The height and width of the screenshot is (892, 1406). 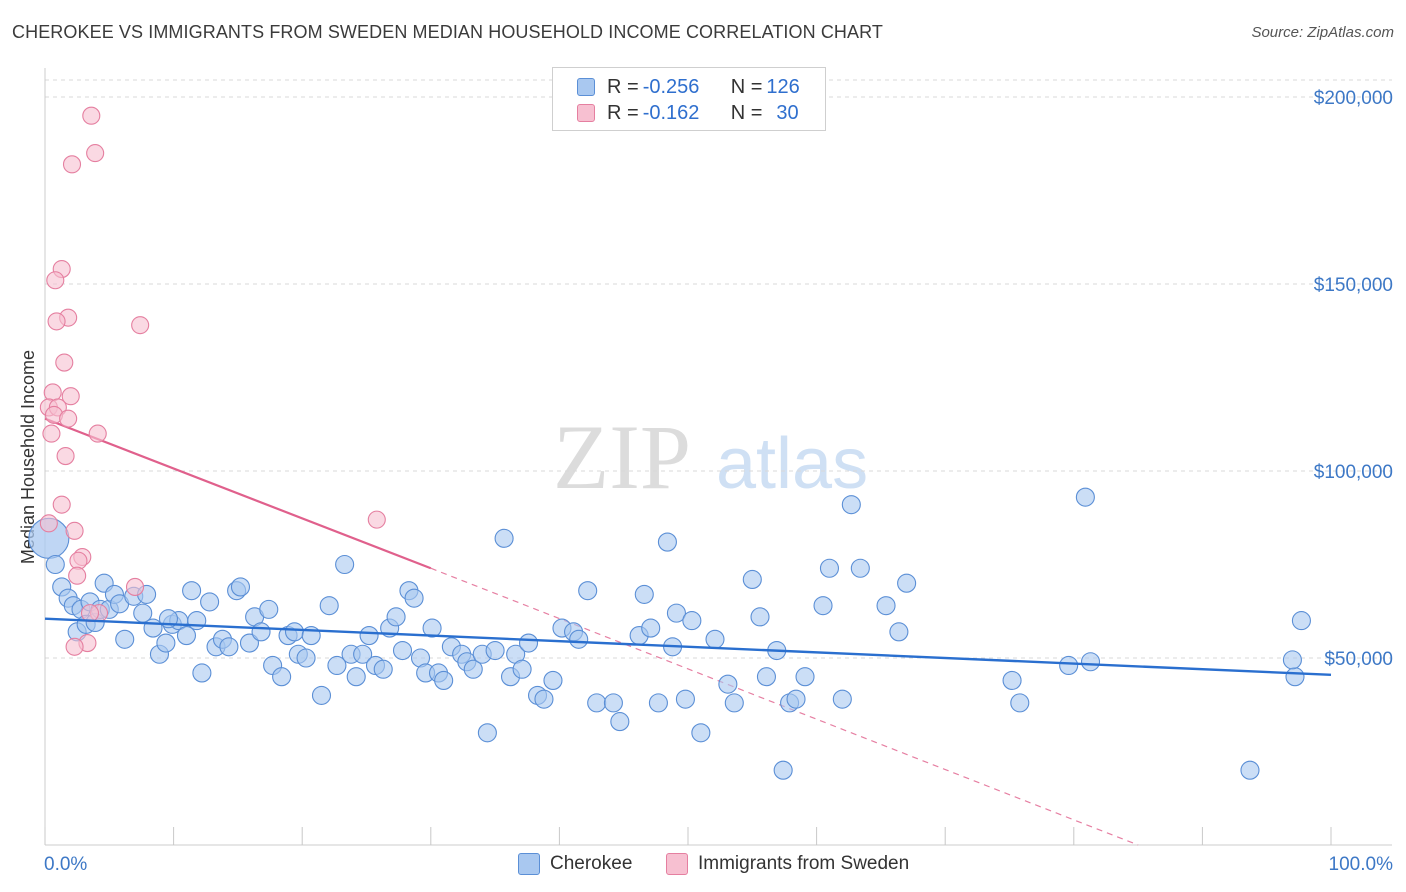 I want to click on cherokee-trend-line, so click(x=688, y=647).